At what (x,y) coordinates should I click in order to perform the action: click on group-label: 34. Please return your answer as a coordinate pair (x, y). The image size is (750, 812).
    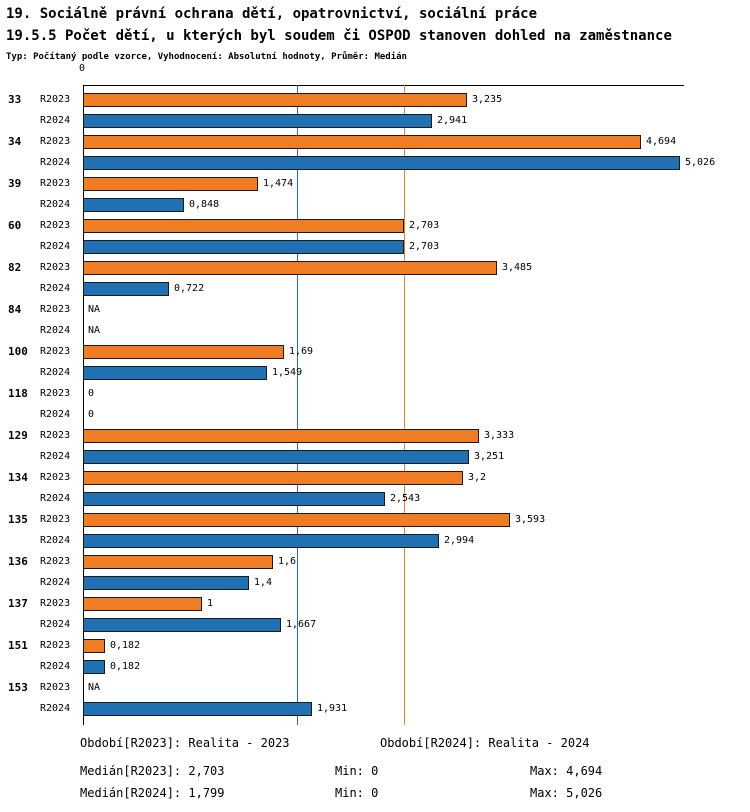
    Looking at the image, I should click on (15, 141).